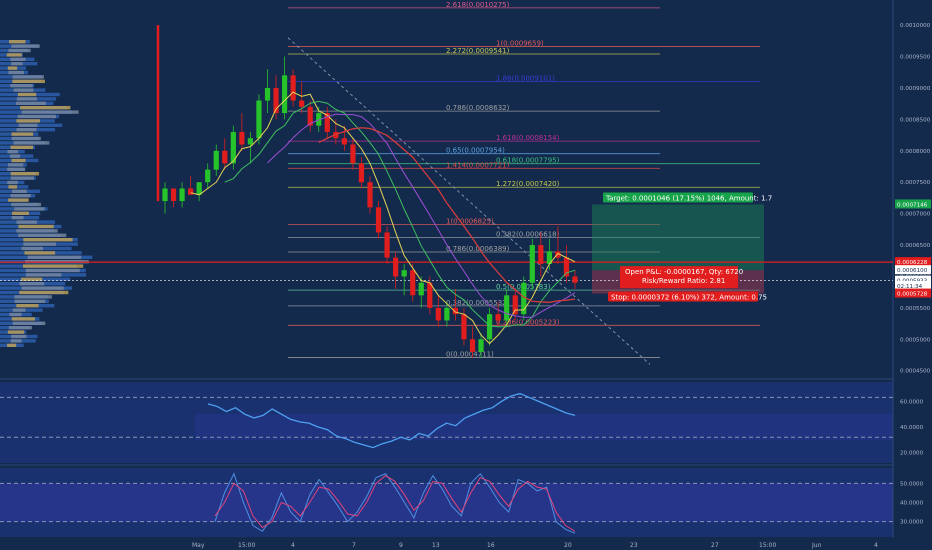 The width and height of the screenshot is (932, 550). Describe the element at coordinates (478, 165) in the screenshot. I see `fib-level-label: 1.414(0.0007721)` at that location.